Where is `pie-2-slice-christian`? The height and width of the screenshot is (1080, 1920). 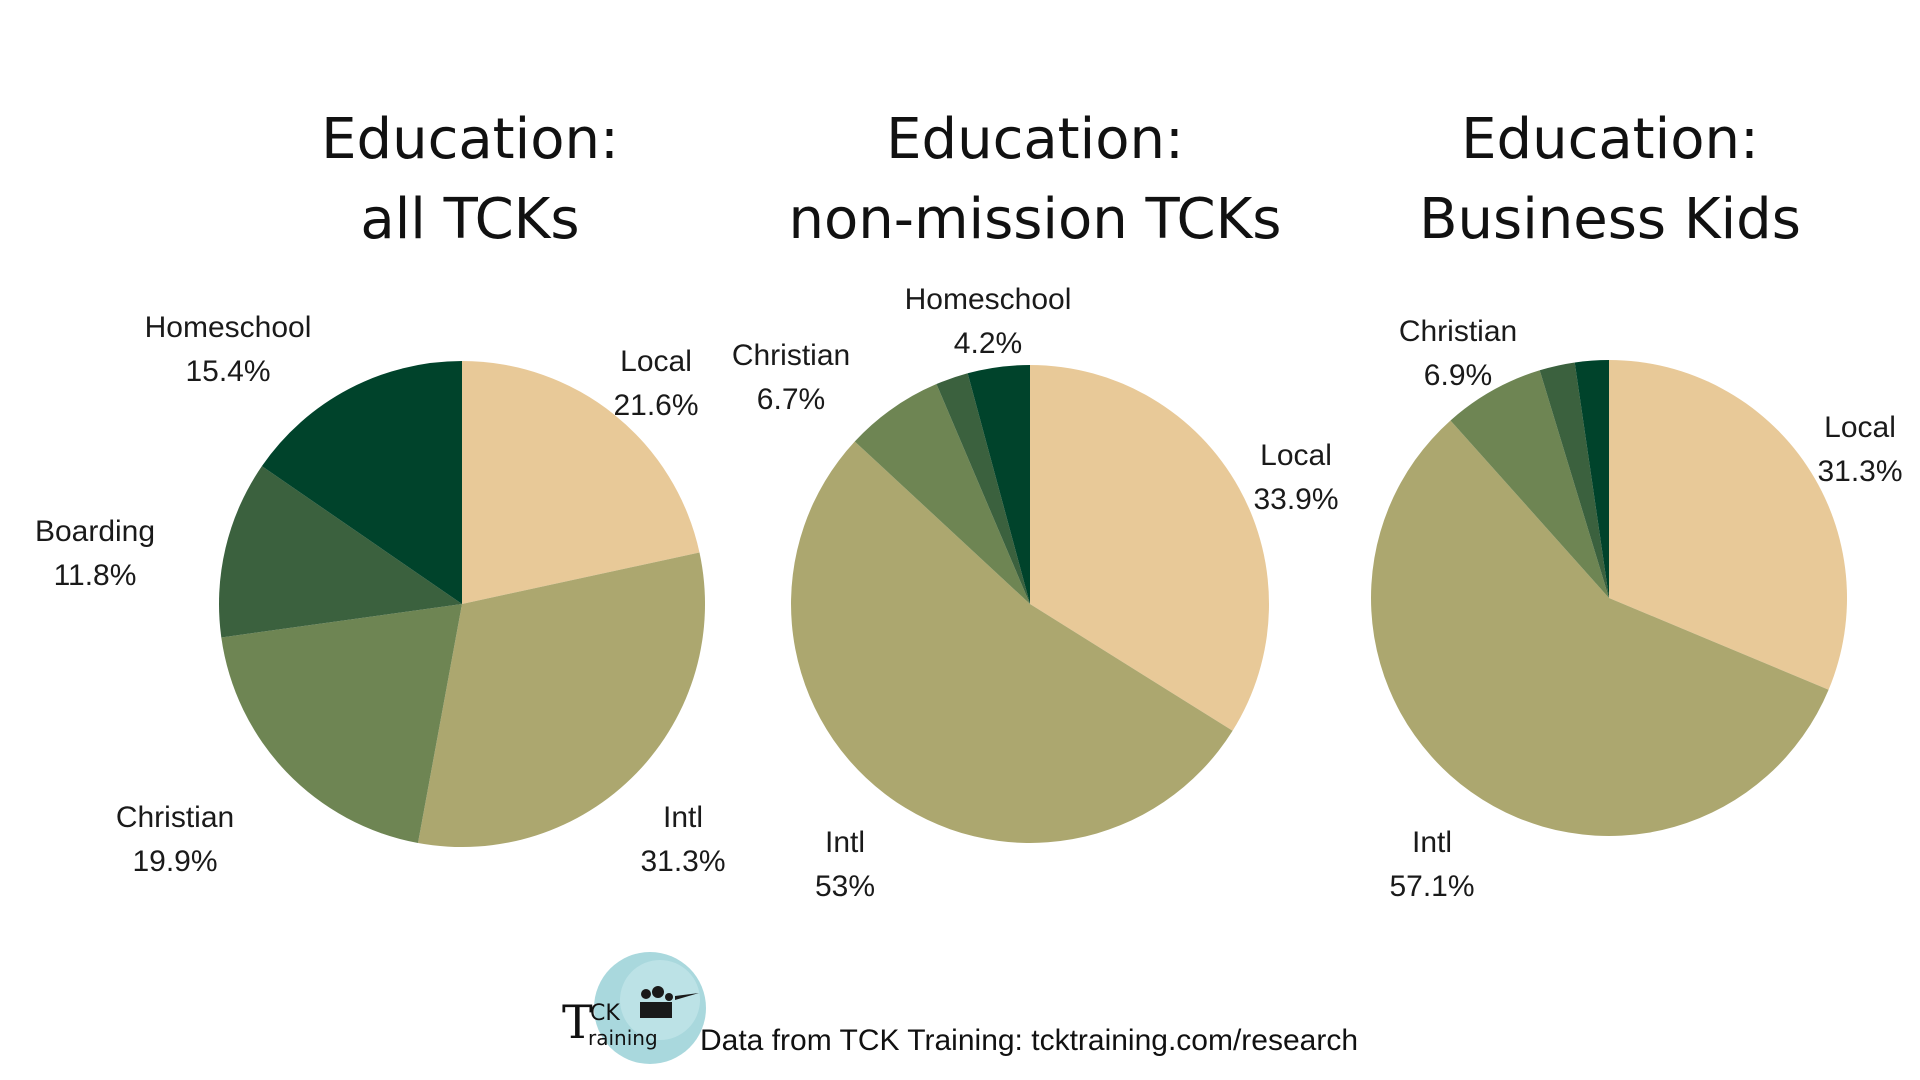
pie-2-slice-christian is located at coordinates (942, 494).